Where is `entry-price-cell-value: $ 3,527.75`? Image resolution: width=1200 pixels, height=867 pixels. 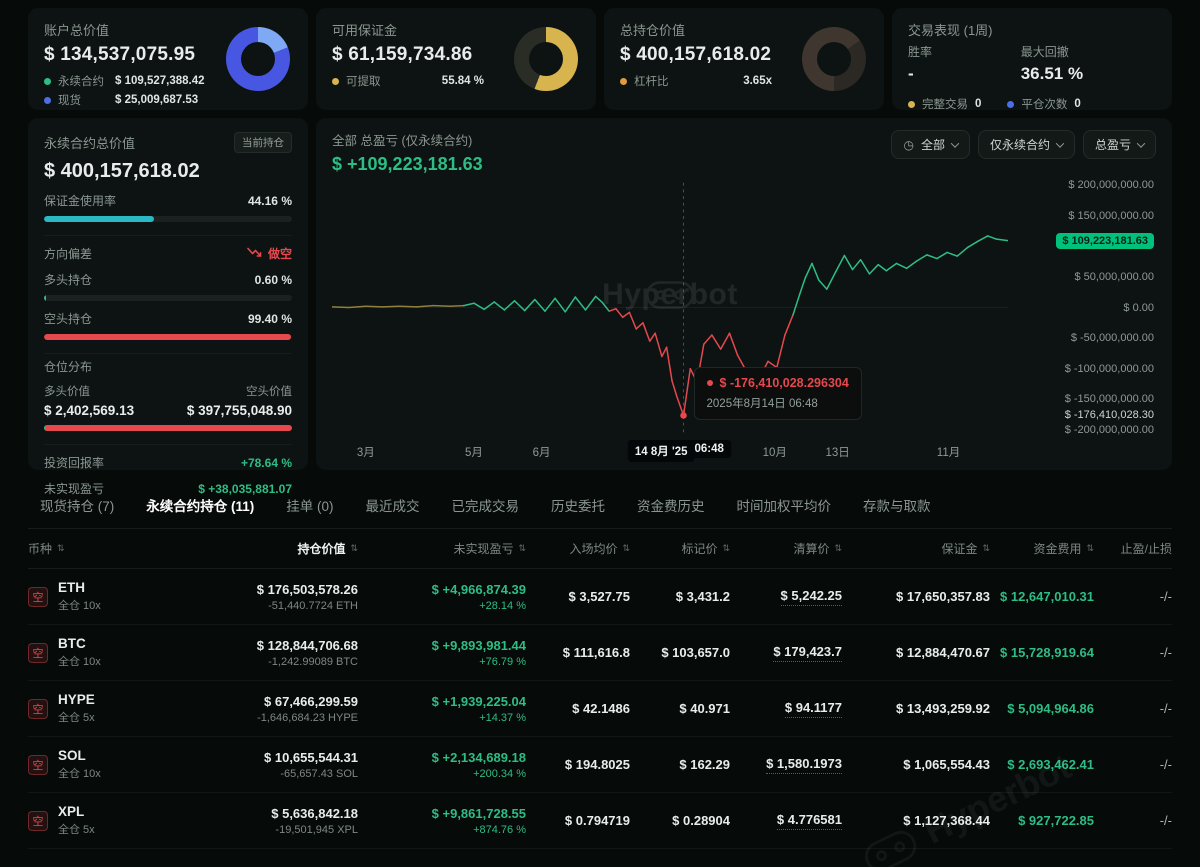 entry-price-cell-value: $ 3,527.75 is located at coordinates (599, 596).